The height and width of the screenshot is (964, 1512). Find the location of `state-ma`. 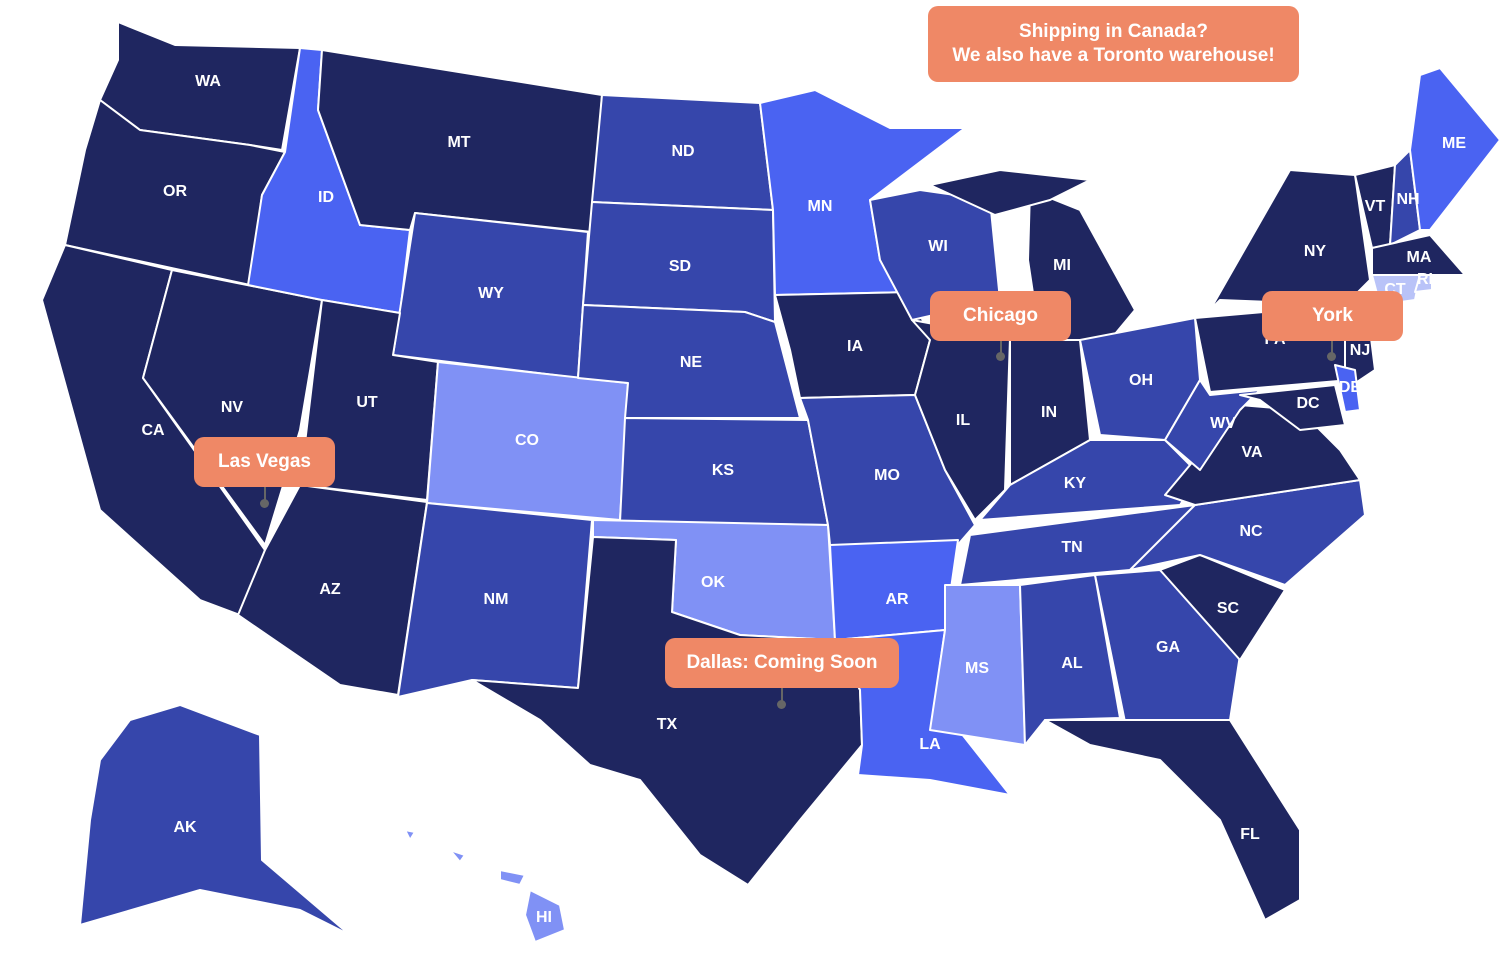

state-ma is located at coordinates (1418, 255).